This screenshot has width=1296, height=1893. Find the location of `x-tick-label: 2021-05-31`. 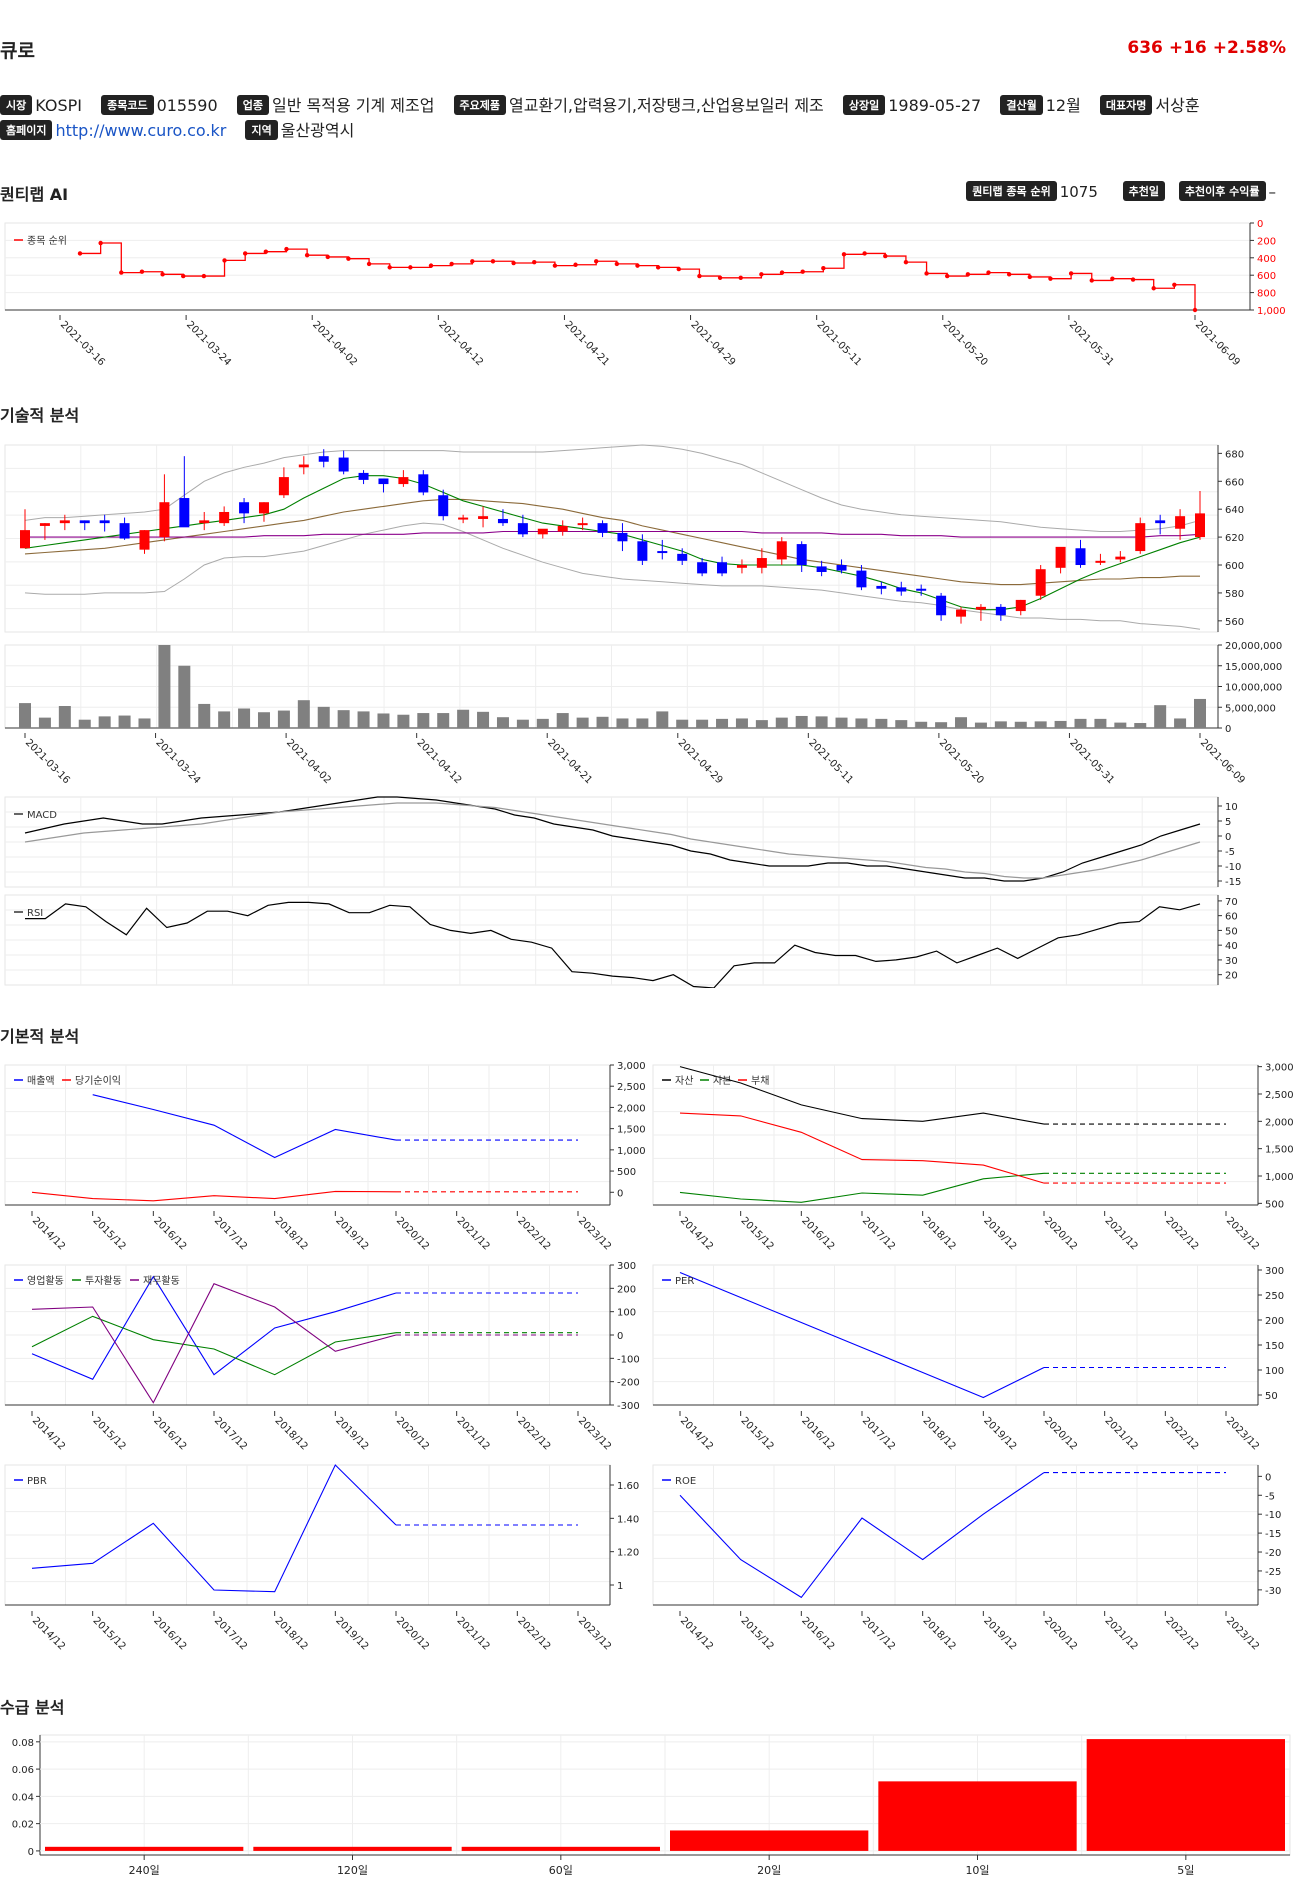

x-tick-label: 2021-05-31 is located at coordinates (1091, 761).